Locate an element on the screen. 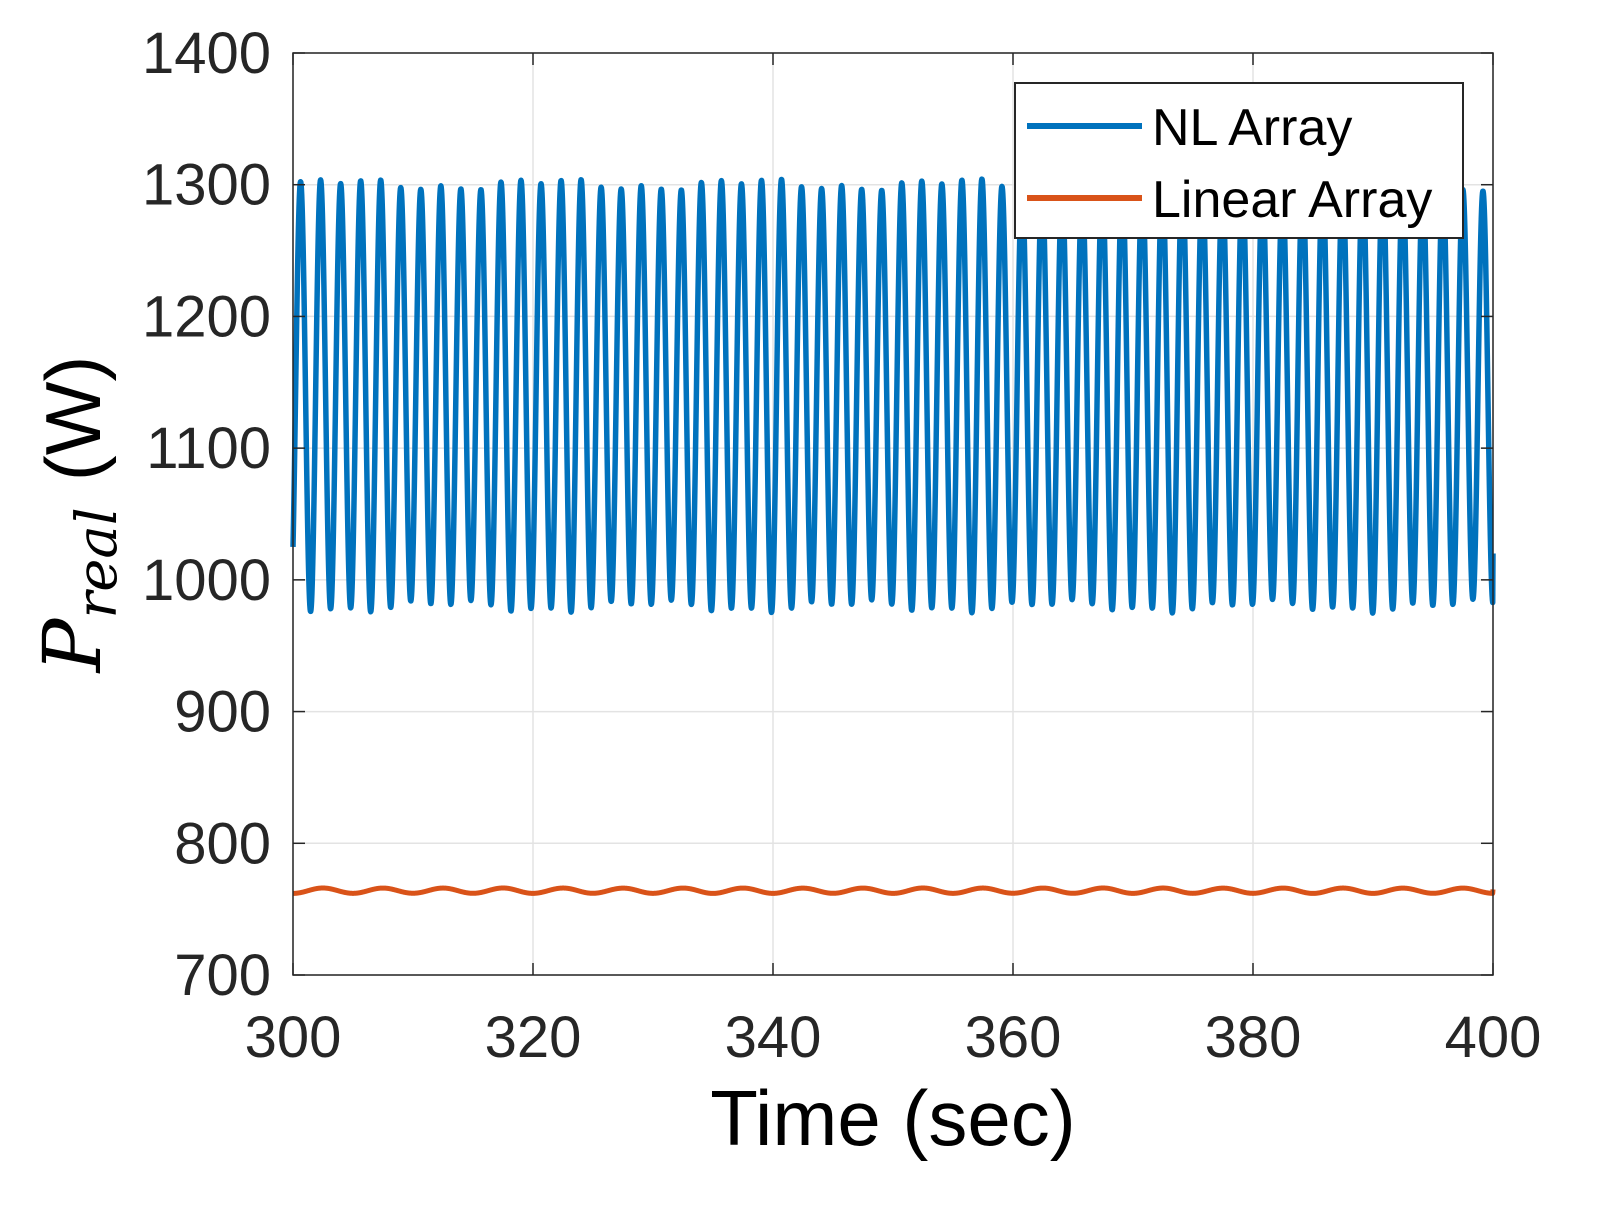 The width and height of the screenshot is (1615, 1224). y-tick-labels: 700 800 900 1000 1100 1200 1300 1400 is located at coordinates (206, 514).